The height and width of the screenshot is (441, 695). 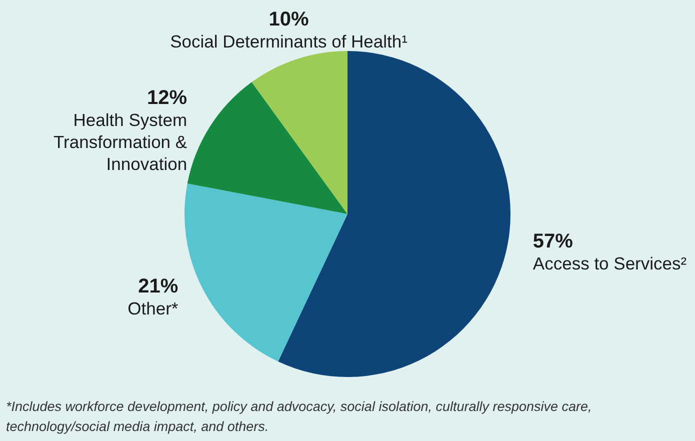 What do you see at coordinates (289, 19) in the screenshot?
I see `data-label: 10%` at bounding box center [289, 19].